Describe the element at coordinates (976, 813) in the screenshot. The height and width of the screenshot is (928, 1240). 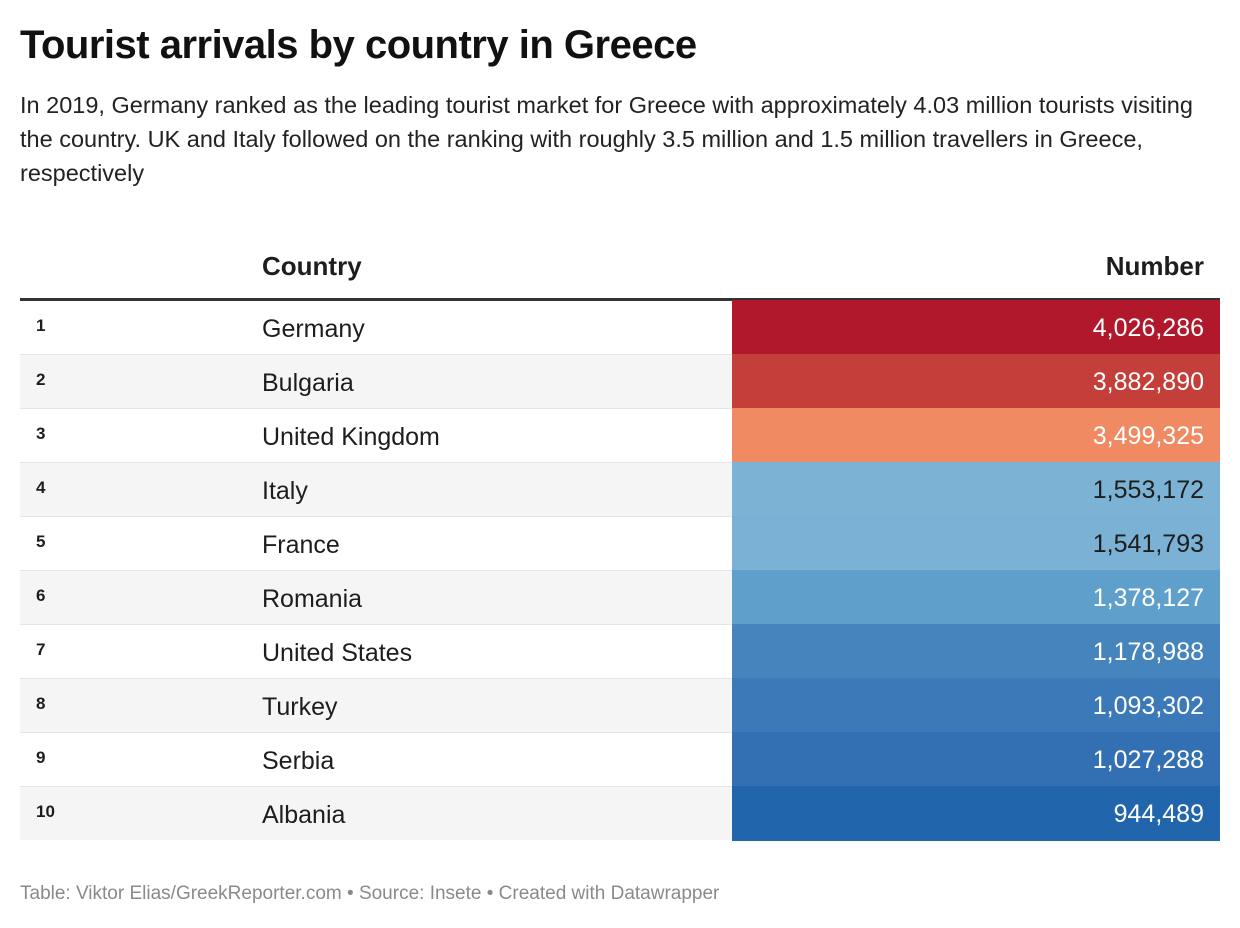
I see `number-cell: 944,489` at that location.